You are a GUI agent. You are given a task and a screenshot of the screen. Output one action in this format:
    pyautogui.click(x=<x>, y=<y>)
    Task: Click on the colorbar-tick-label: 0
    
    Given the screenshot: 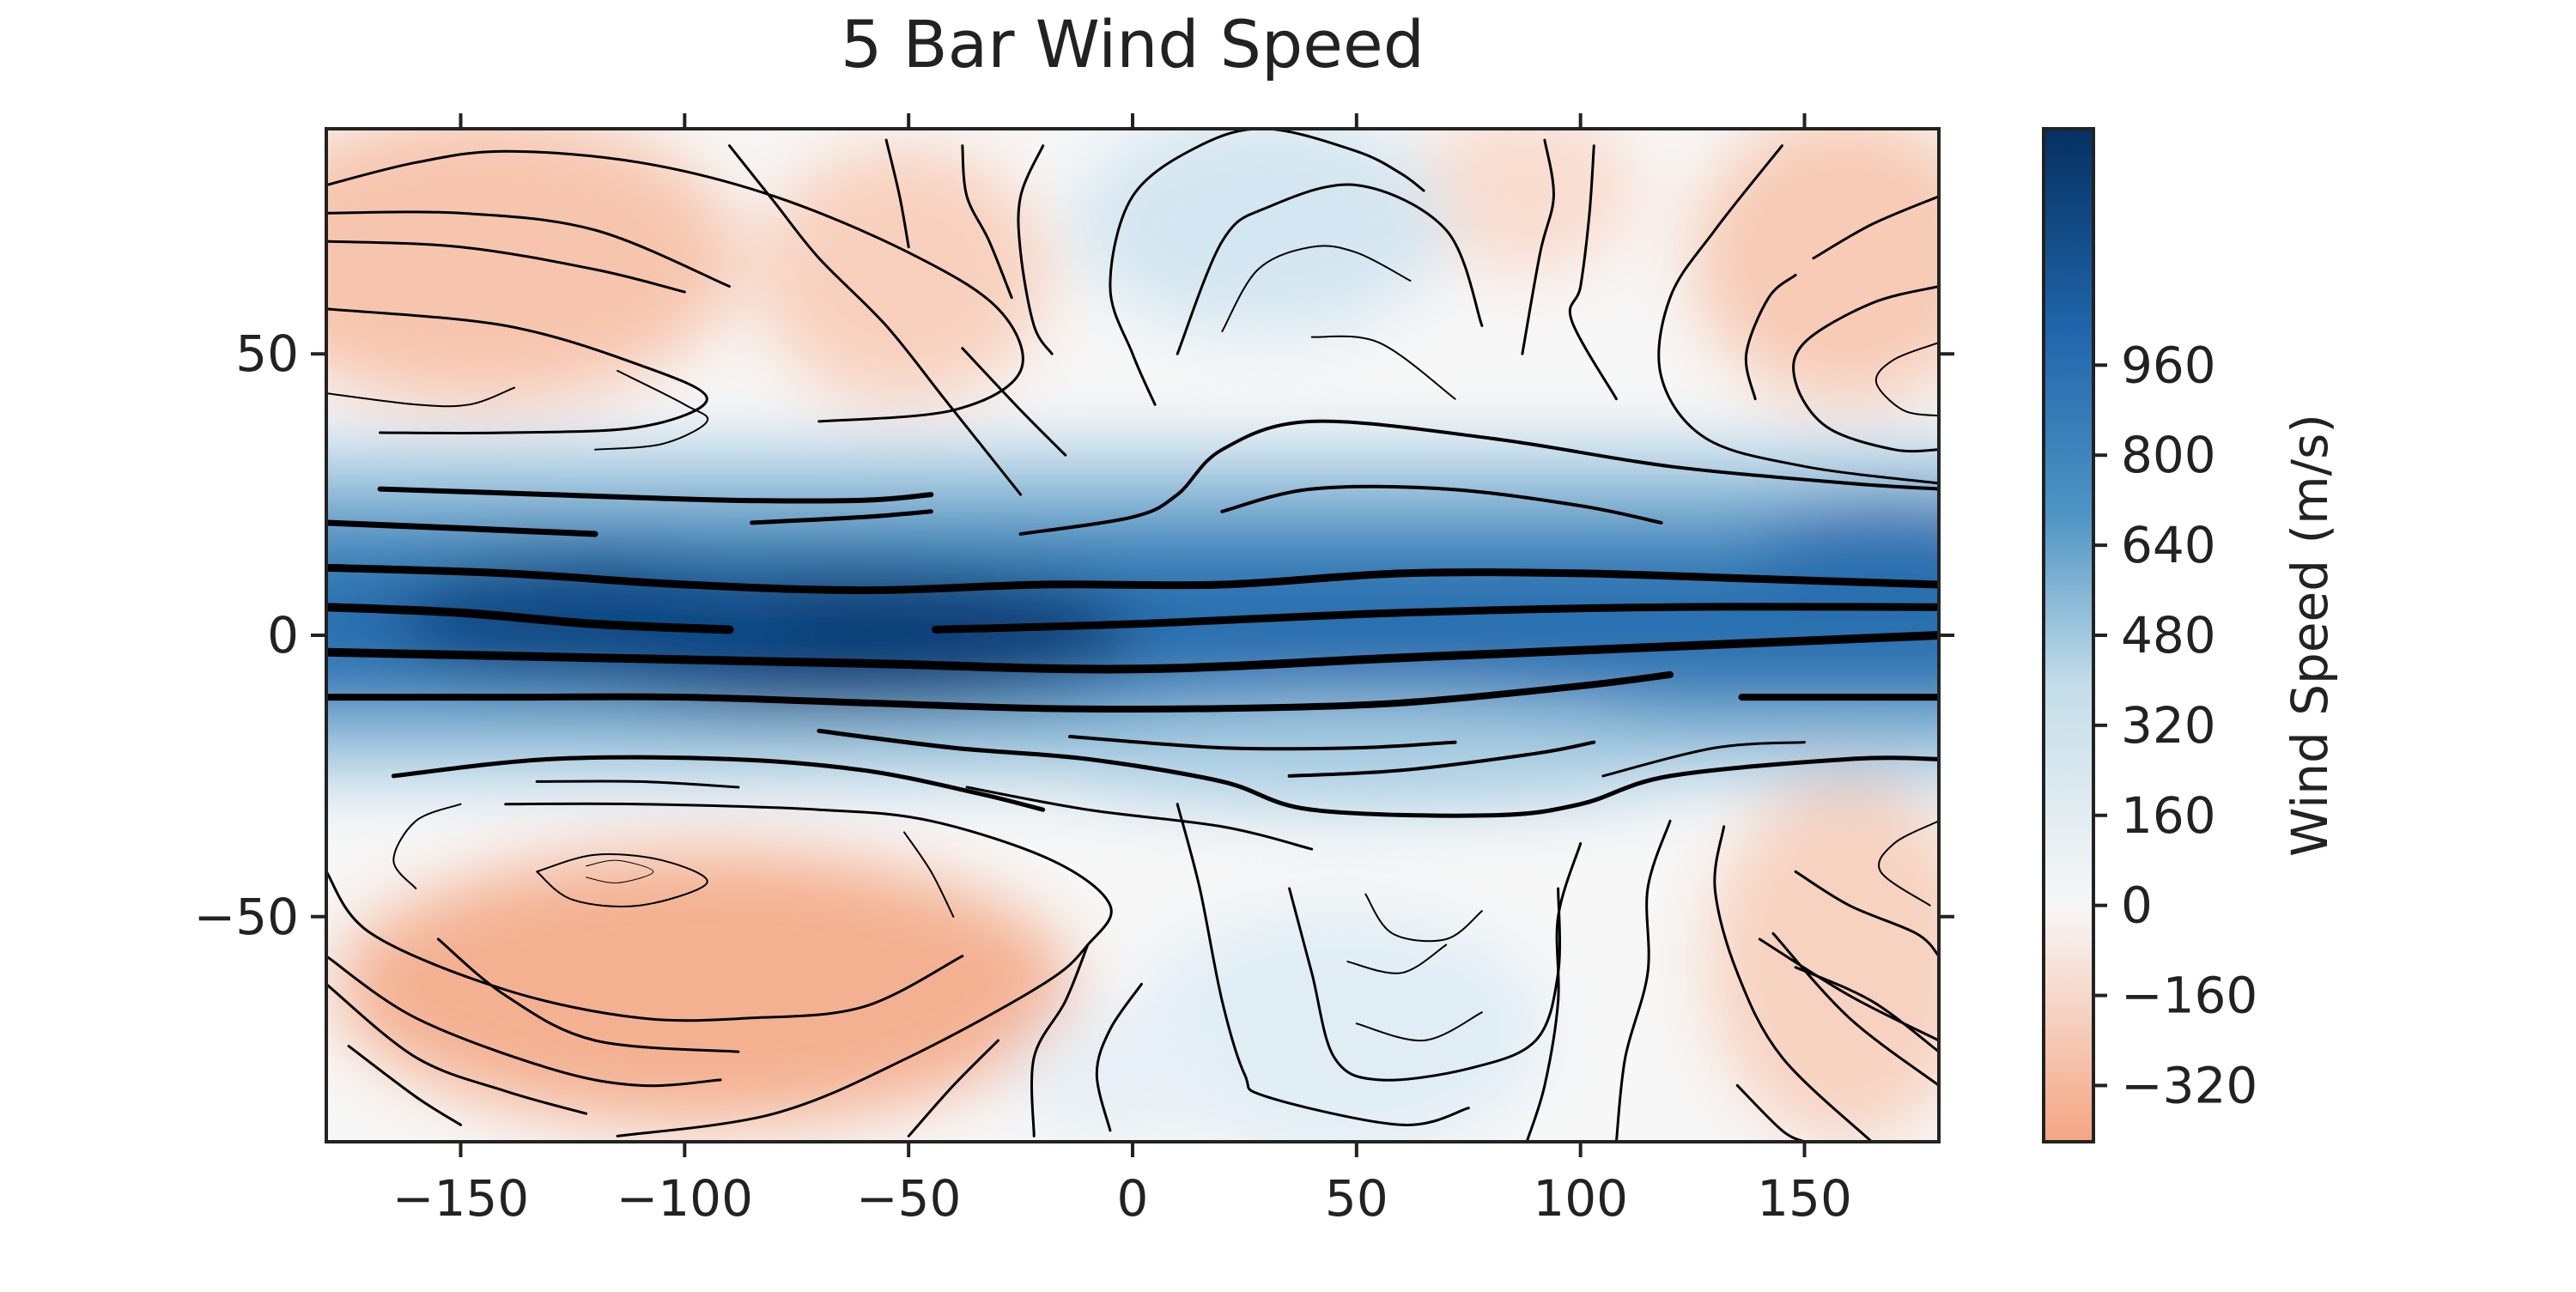 What is the action you would take?
    pyautogui.click(x=2137, y=905)
    